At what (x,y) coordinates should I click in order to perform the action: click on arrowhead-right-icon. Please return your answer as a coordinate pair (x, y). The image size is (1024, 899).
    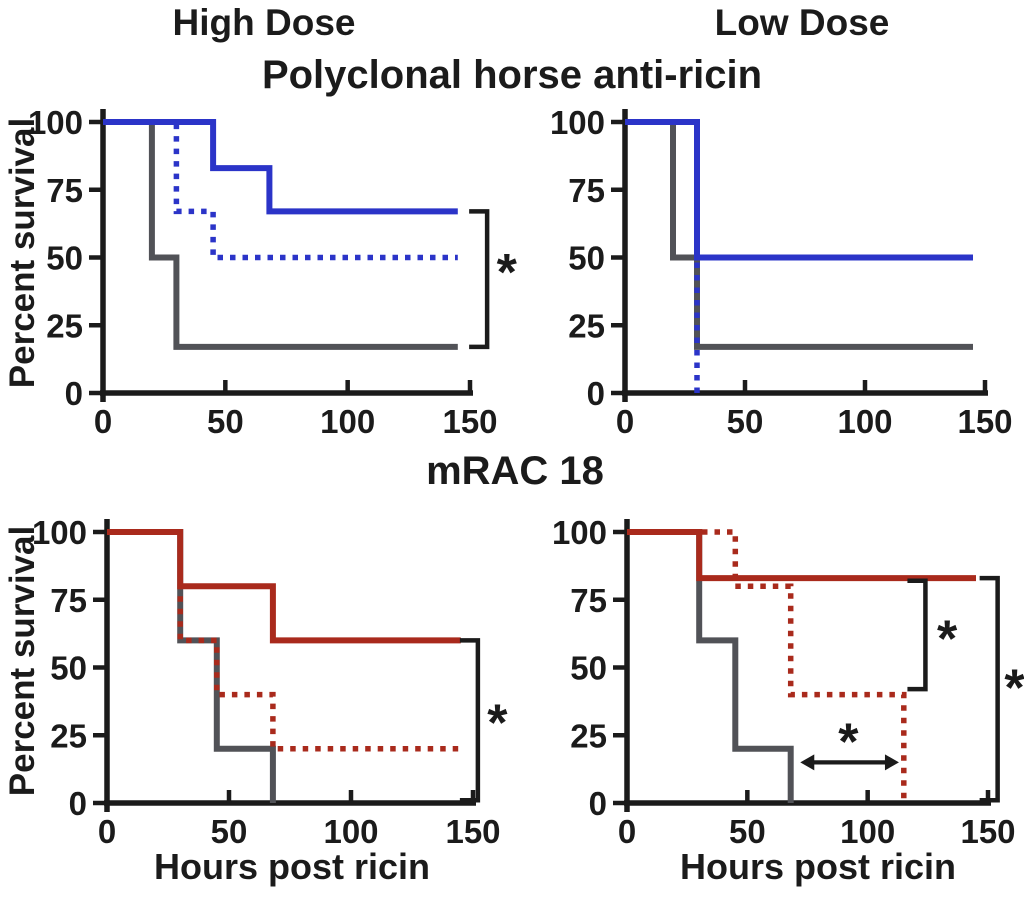
    Looking at the image, I should click on (891, 762).